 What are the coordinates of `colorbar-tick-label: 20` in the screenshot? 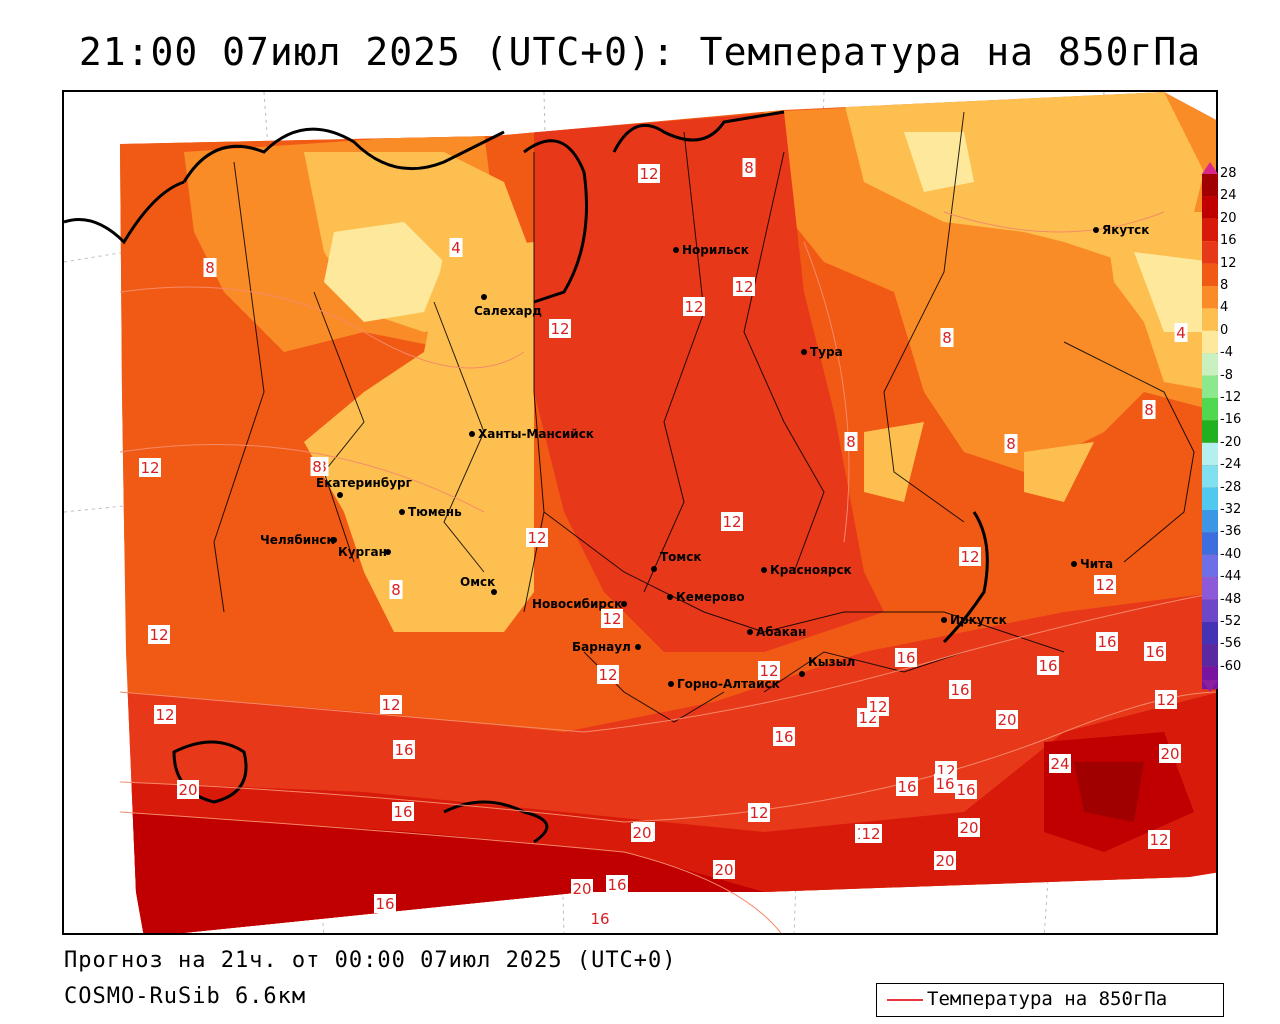 It's located at (1228, 218).